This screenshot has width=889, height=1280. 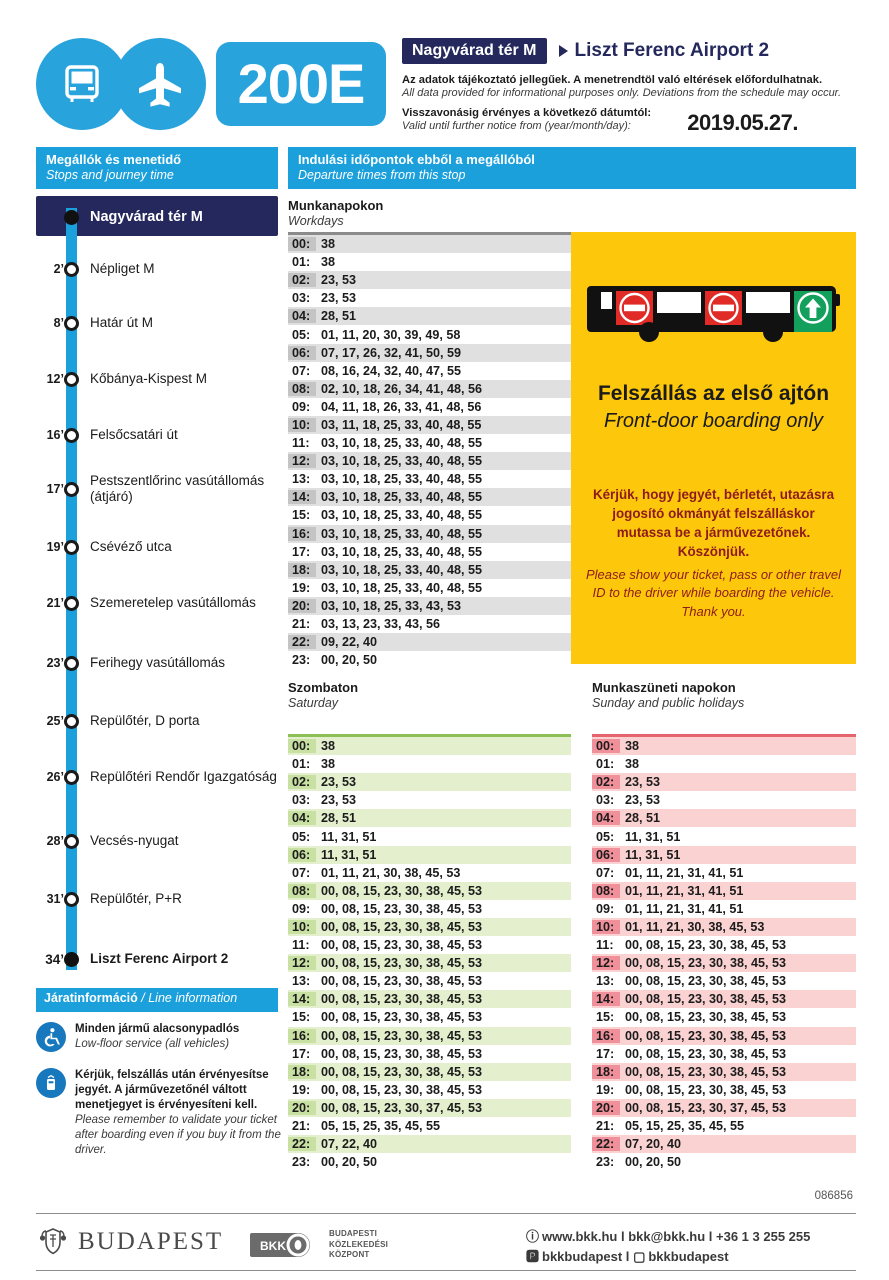 I want to click on timetable-minutes: 11, 31, 51, so click(x=349, y=854).